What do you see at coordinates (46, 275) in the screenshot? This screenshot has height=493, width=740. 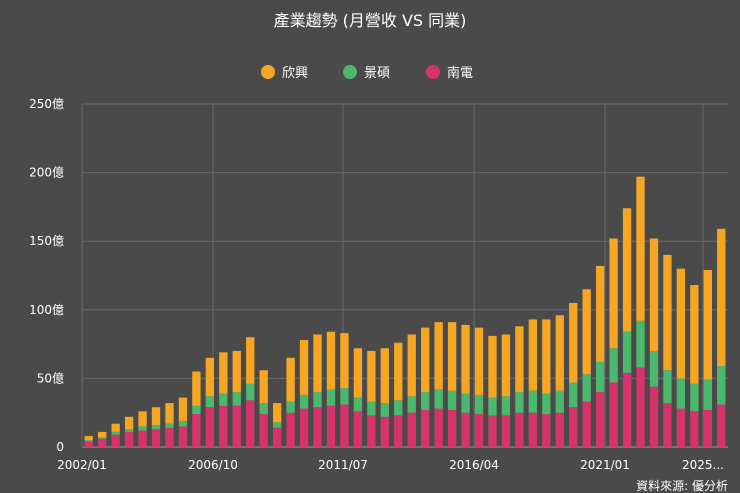 I see `y-tick-labels: 0 50億 100億 150億 200億 250億` at bounding box center [46, 275].